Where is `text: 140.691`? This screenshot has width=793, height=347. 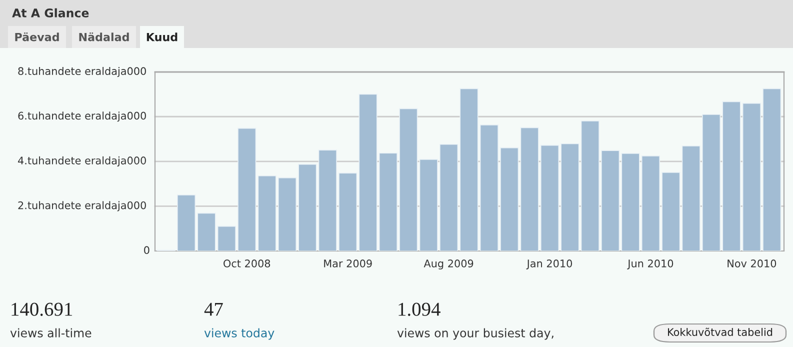
text: 140.691 is located at coordinates (42, 309).